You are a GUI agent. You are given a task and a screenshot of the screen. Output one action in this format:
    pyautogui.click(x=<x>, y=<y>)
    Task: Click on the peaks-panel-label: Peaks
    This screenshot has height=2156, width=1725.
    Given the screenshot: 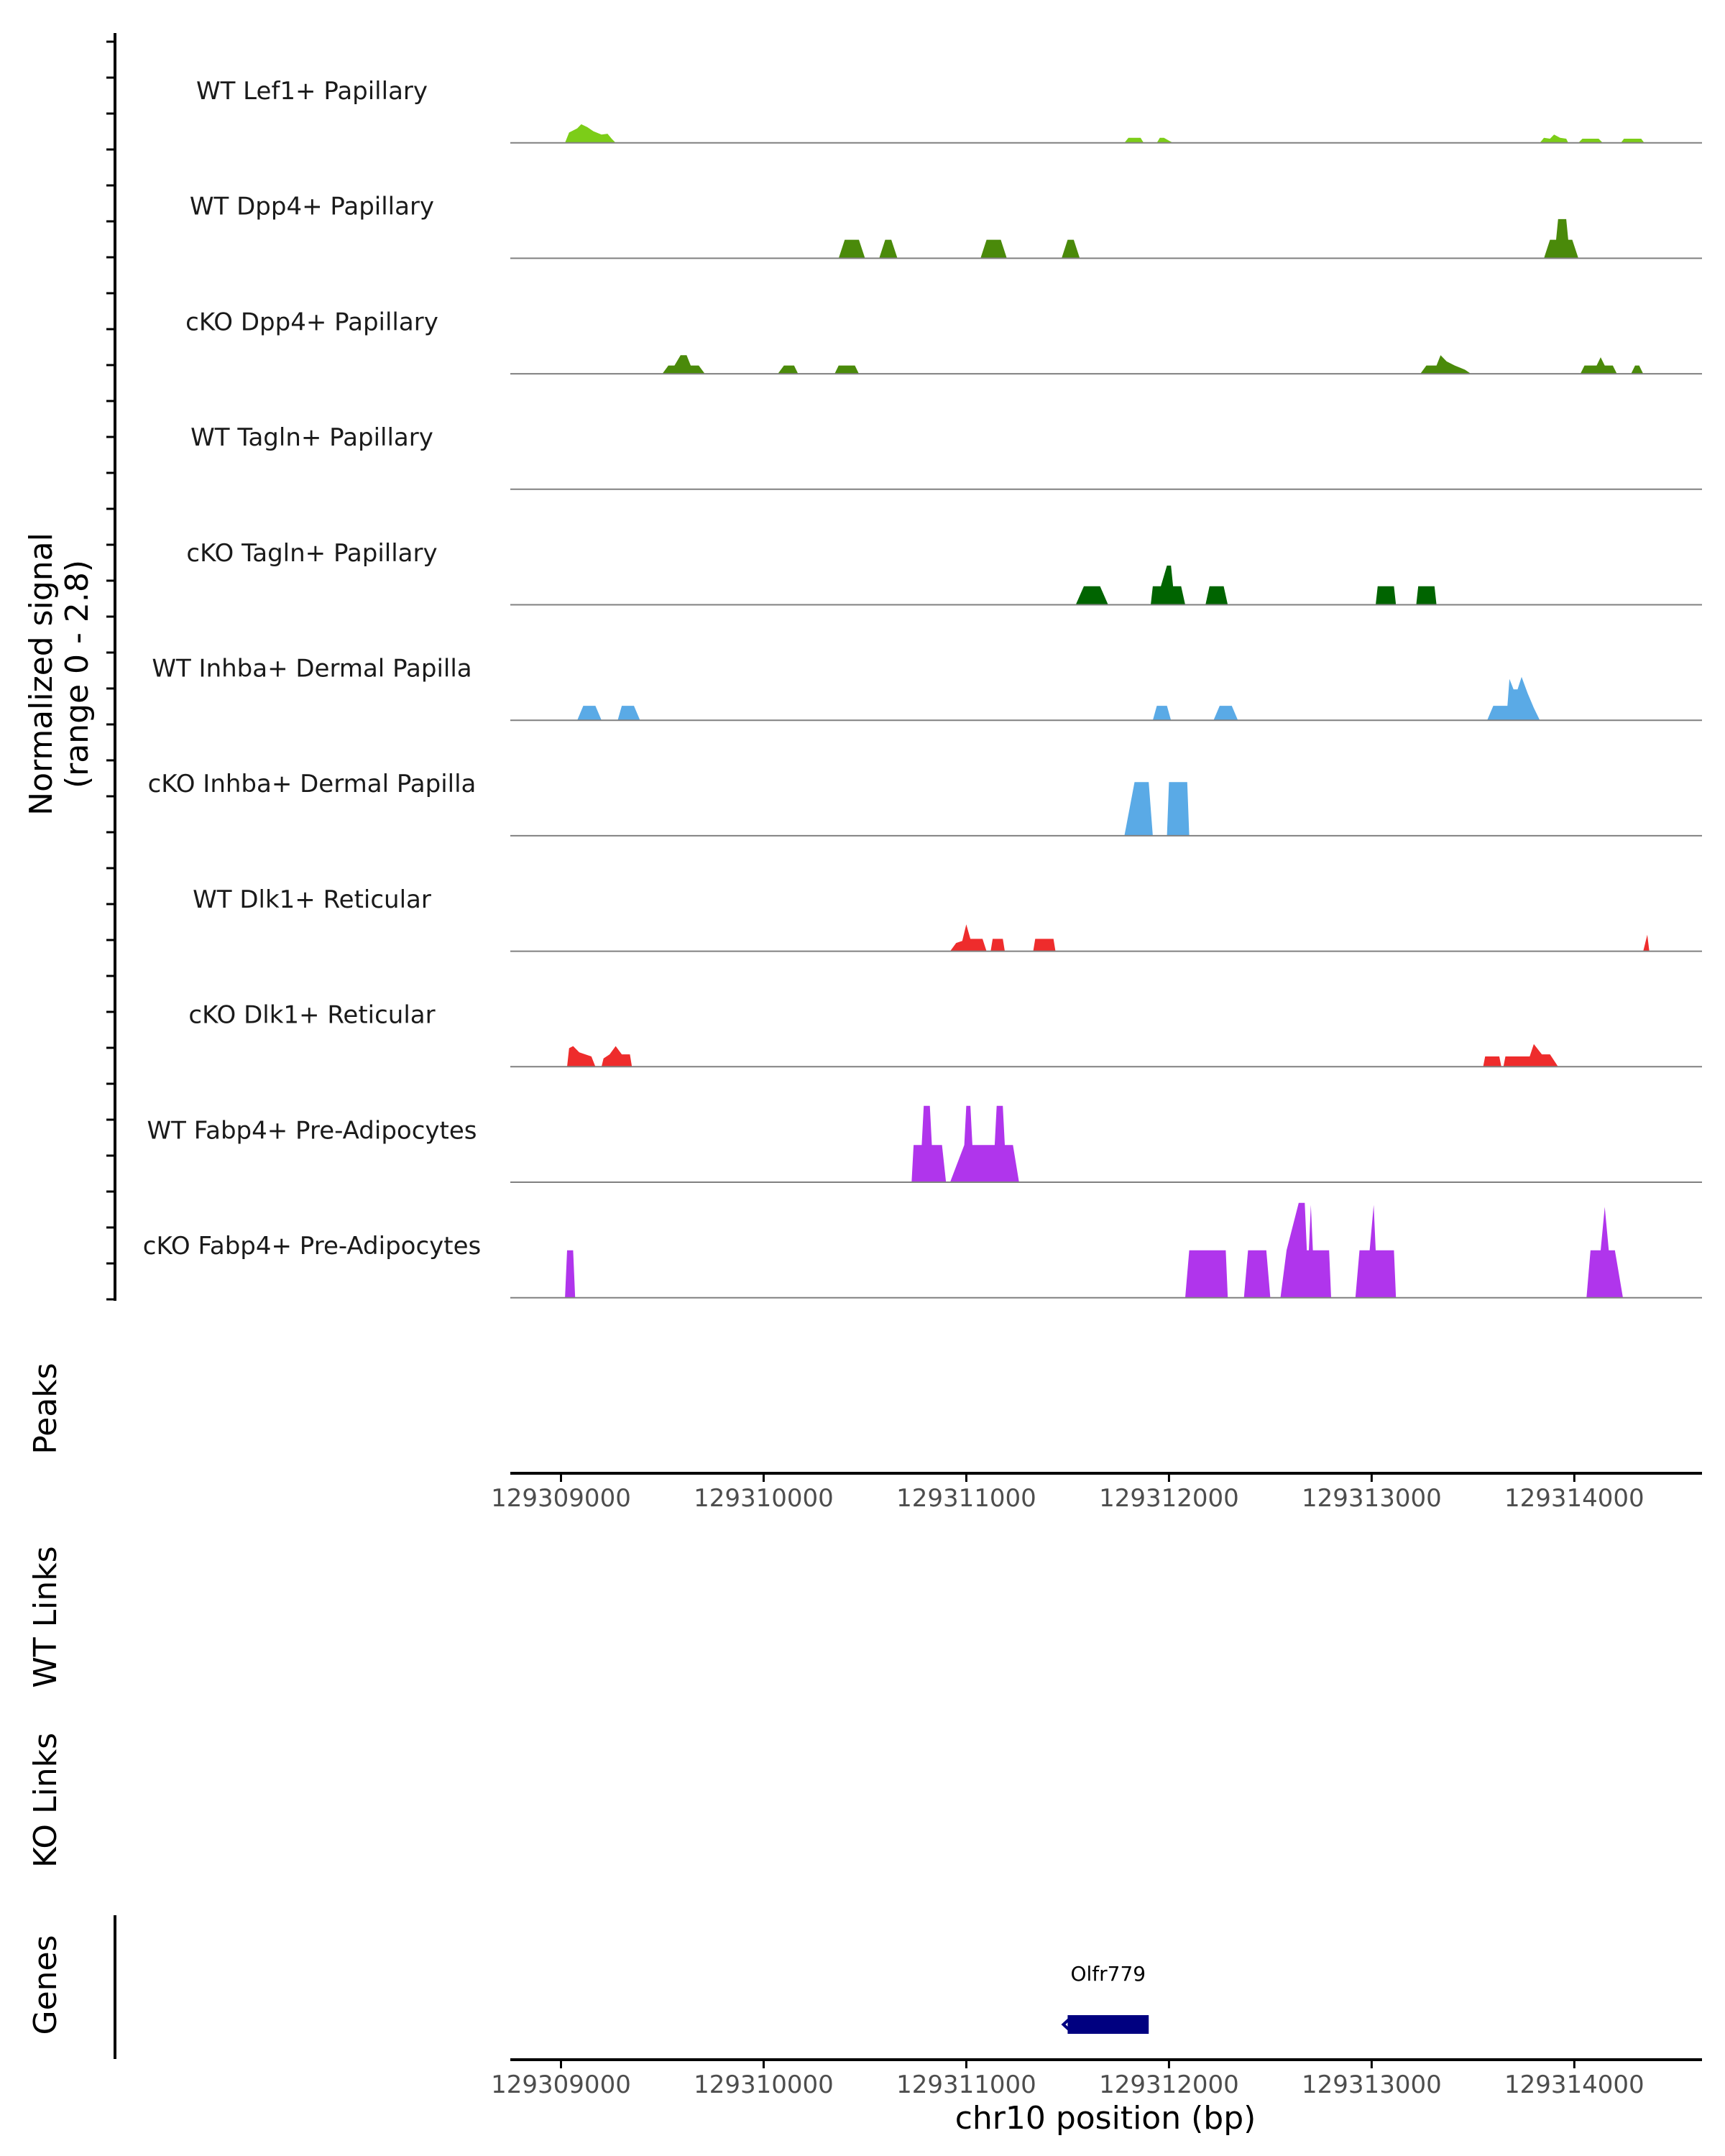 What is the action you would take?
    pyautogui.click(x=45, y=1409)
    